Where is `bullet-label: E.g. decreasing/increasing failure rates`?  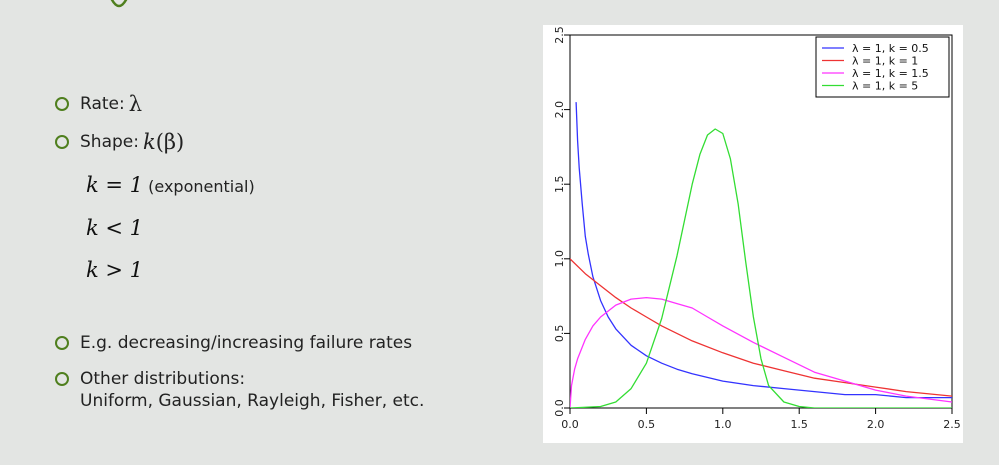 bullet-label: E.g. decreasing/increasing failure rates is located at coordinates (246, 343).